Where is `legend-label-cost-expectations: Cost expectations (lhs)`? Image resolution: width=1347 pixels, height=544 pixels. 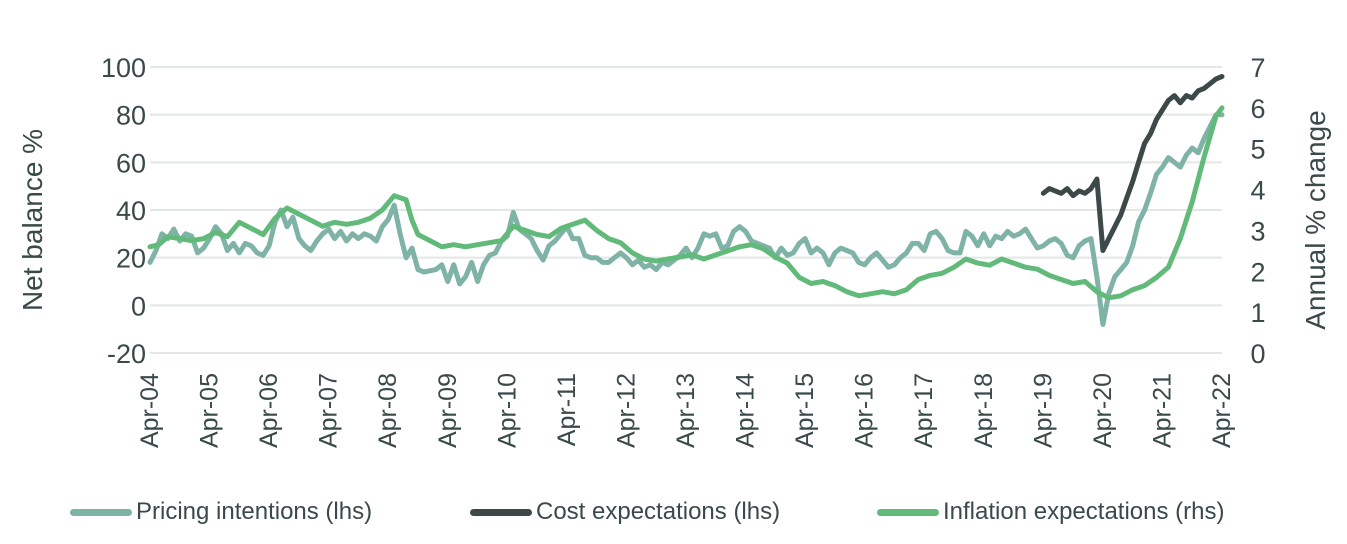
legend-label-cost-expectations: Cost expectations (lhs) is located at coordinates (658, 511).